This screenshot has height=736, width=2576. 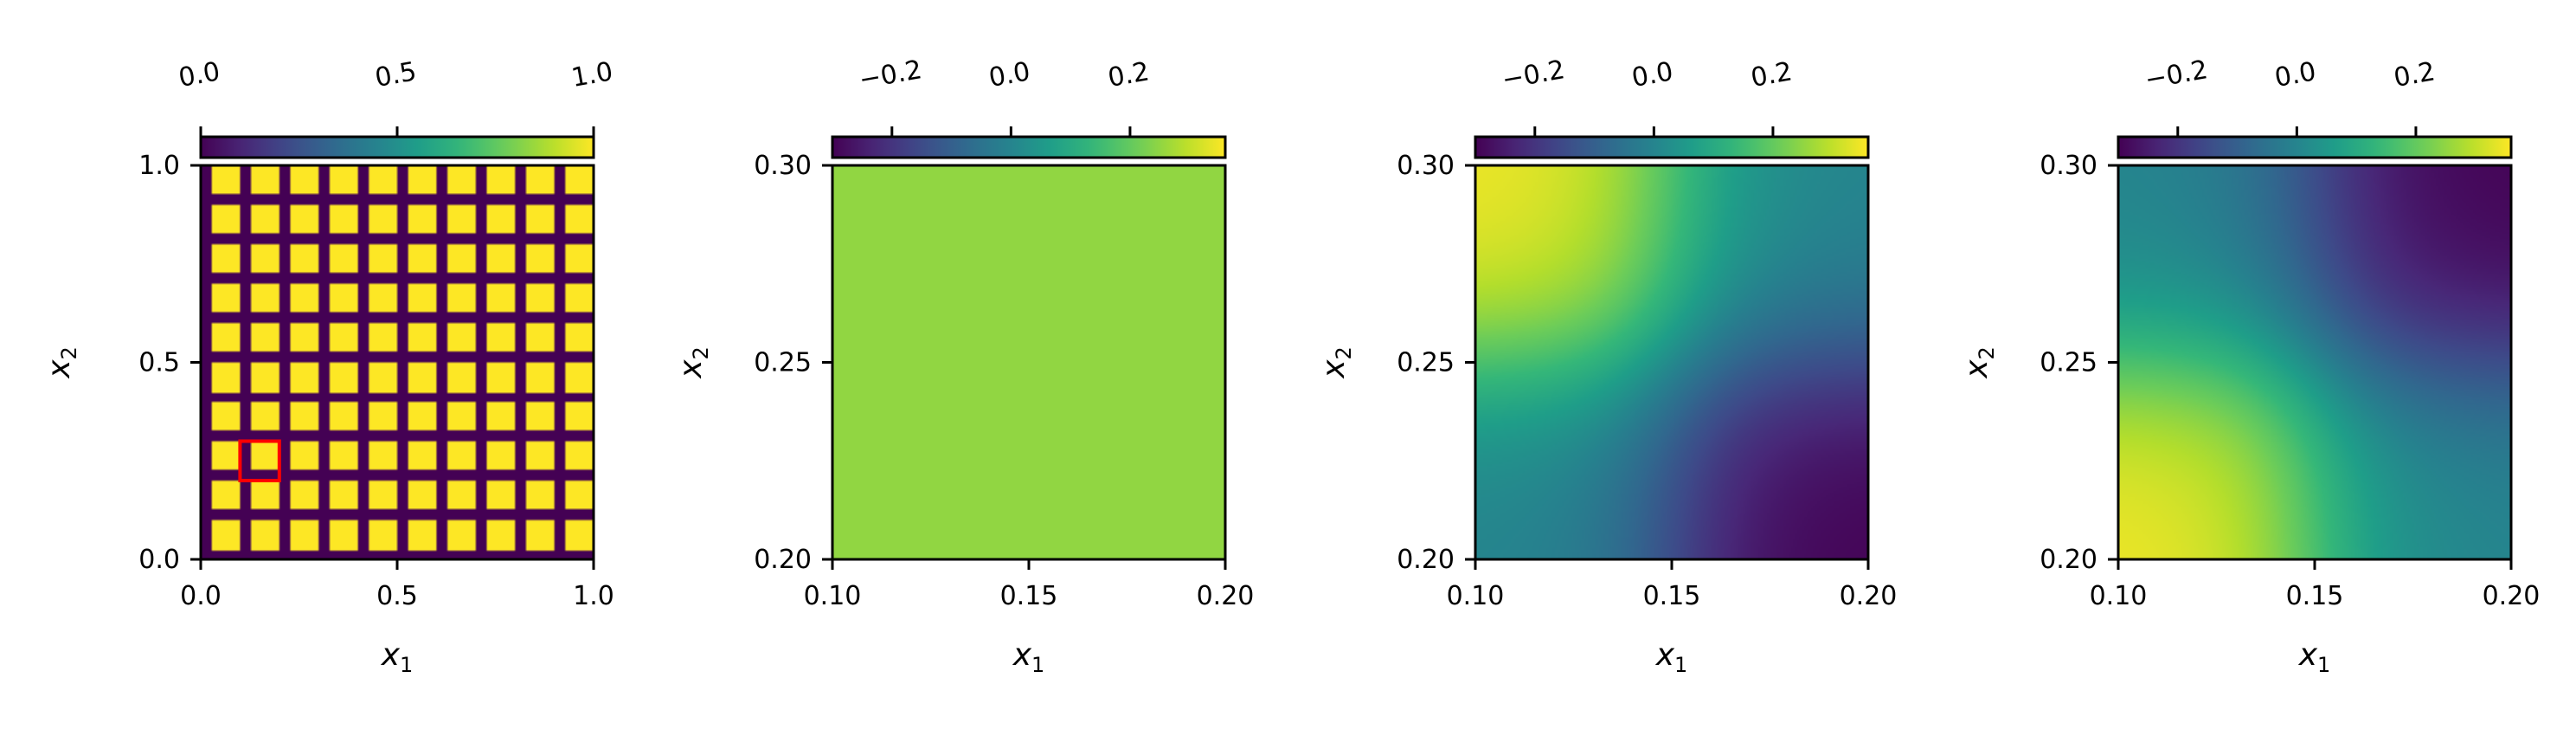 What do you see at coordinates (1672, 657) in the screenshot?
I see `x-axis-label: x1` at bounding box center [1672, 657].